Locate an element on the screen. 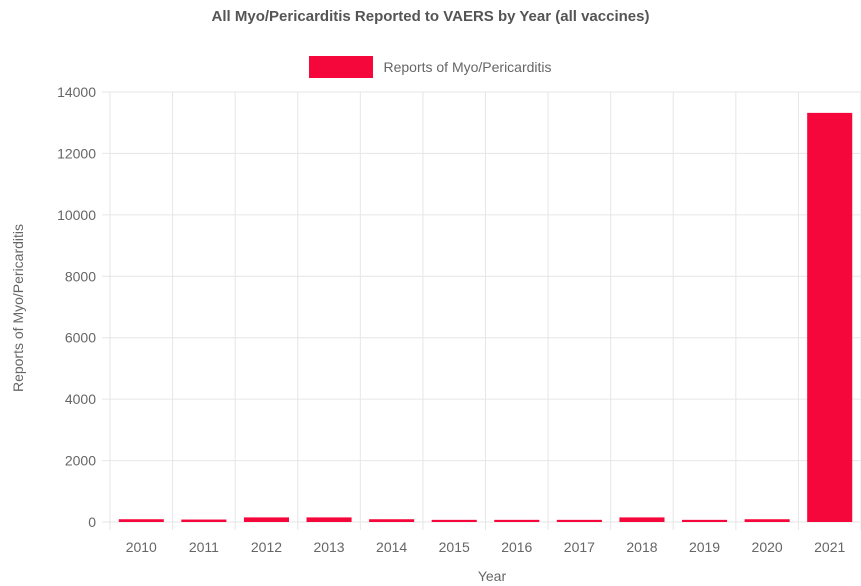  x-tick-label: 2019 is located at coordinates (704, 547).